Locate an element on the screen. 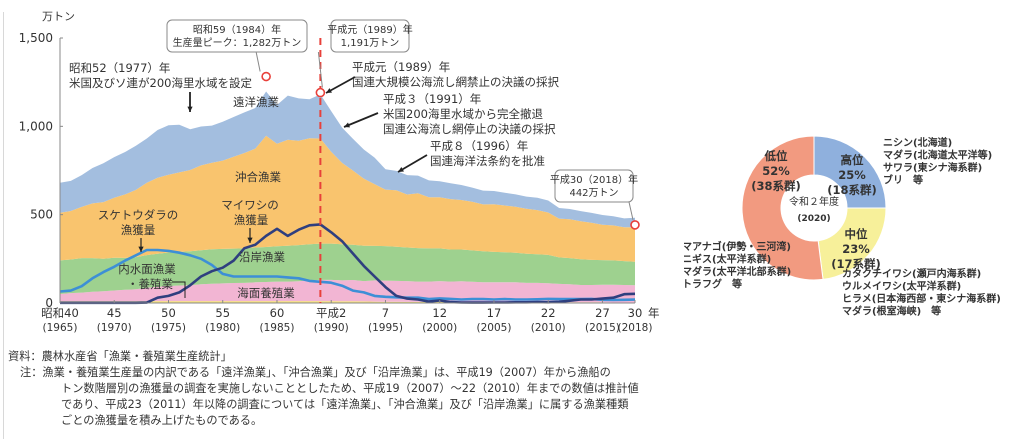  examples-high-1: ニシン(北海道) is located at coordinates (917, 142).